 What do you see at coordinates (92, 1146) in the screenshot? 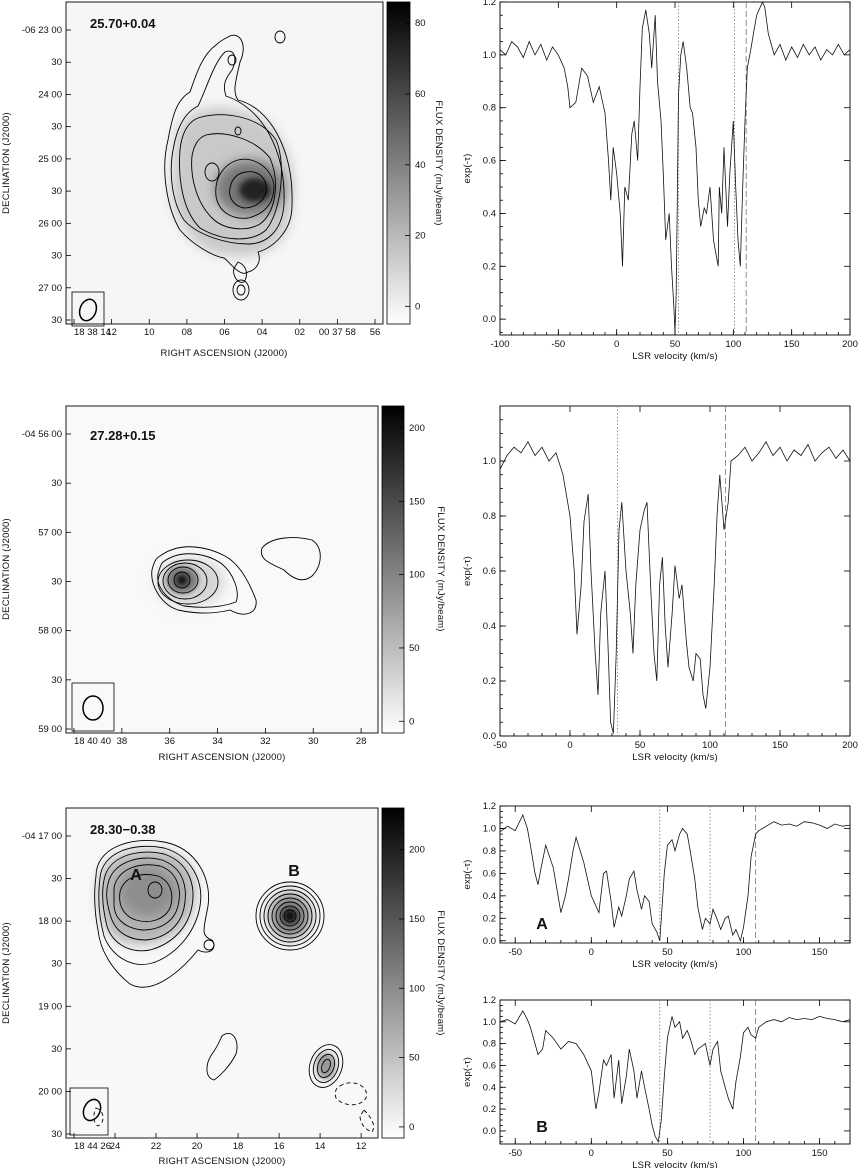
I see `x-tick-label: 18 44 26` at bounding box center [92, 1146].